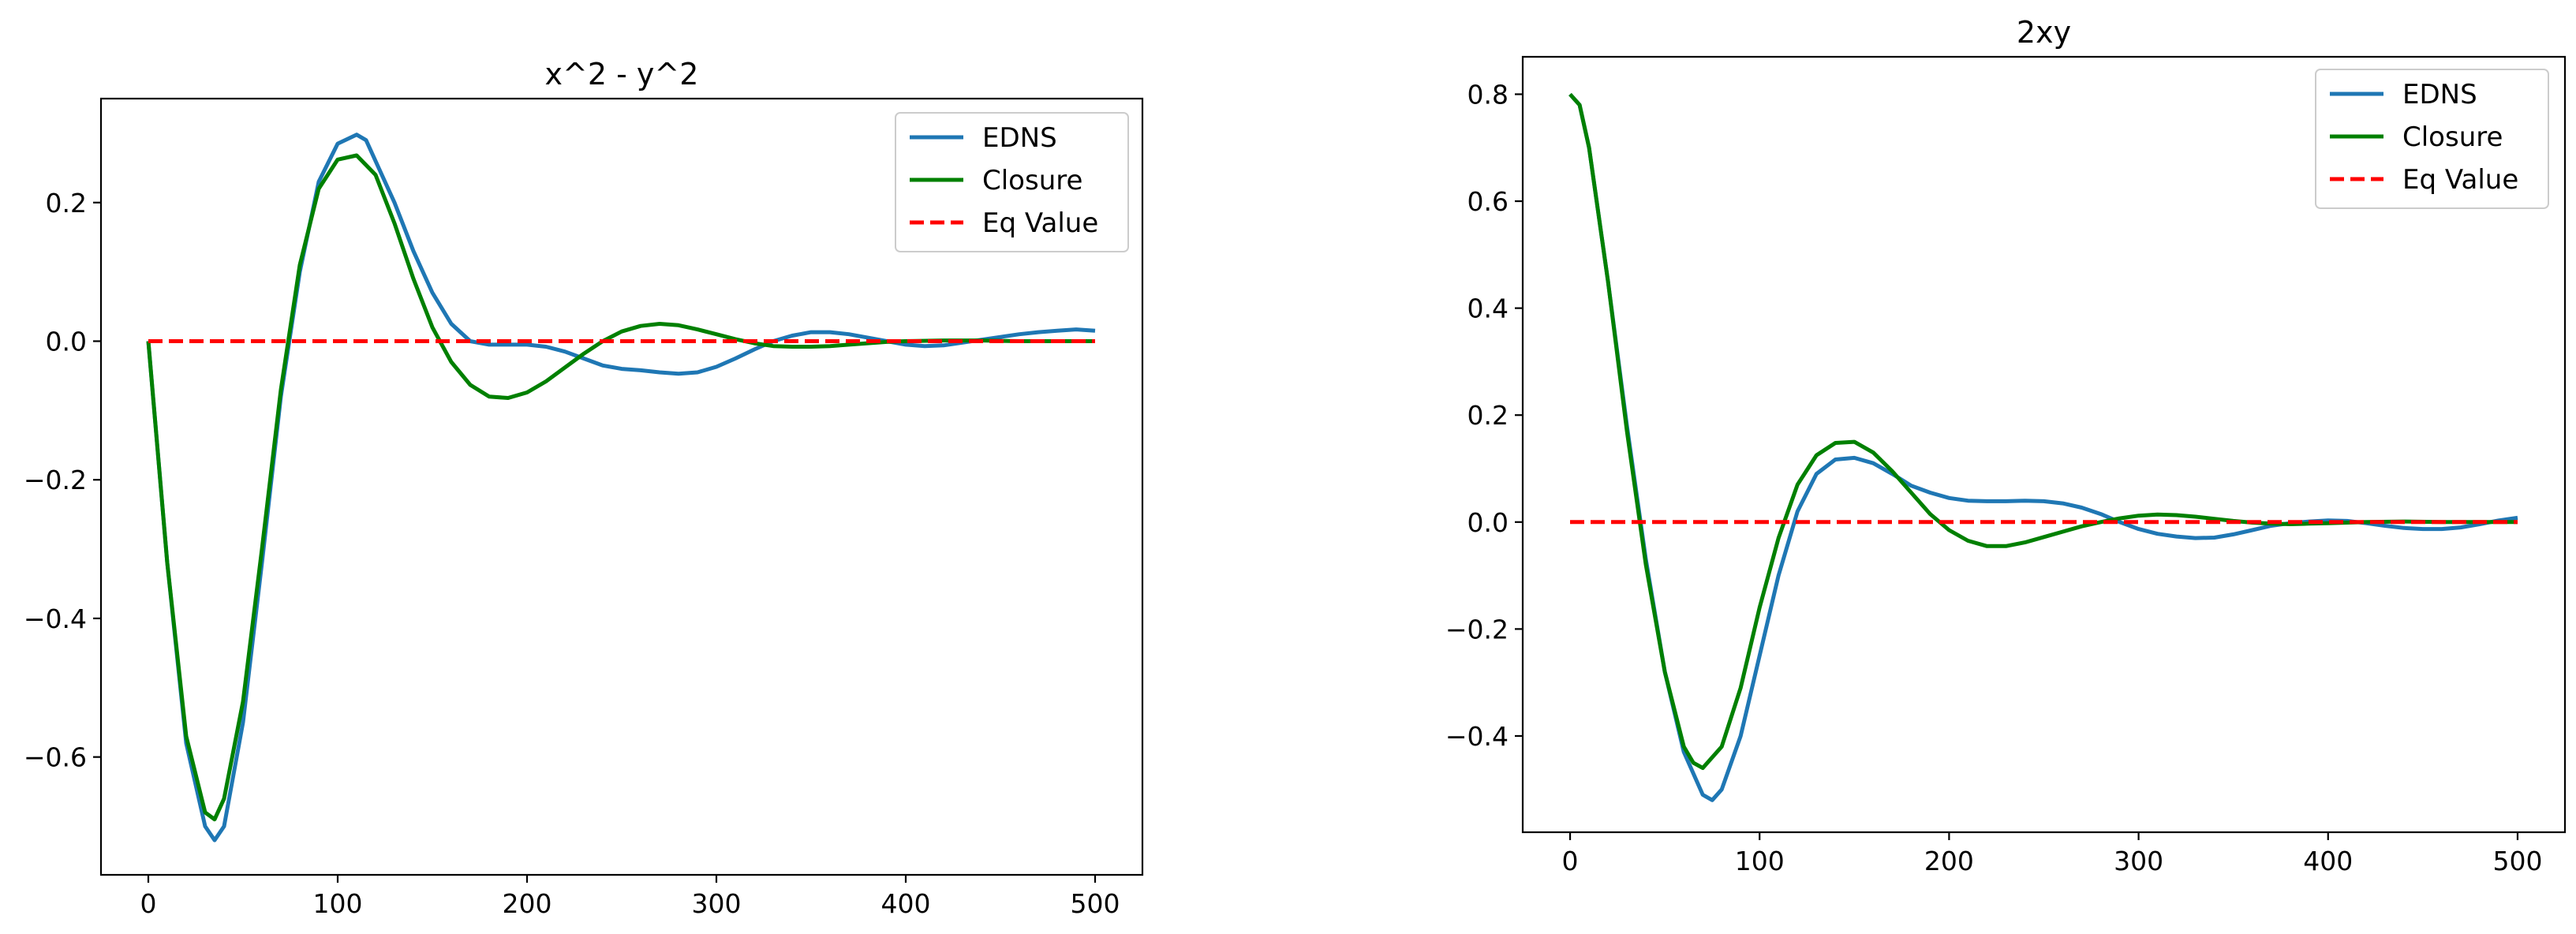  Describe the element at coordinates (1570, 861) in the screenshot. I see `right-x-tick-label: 0` at that location.